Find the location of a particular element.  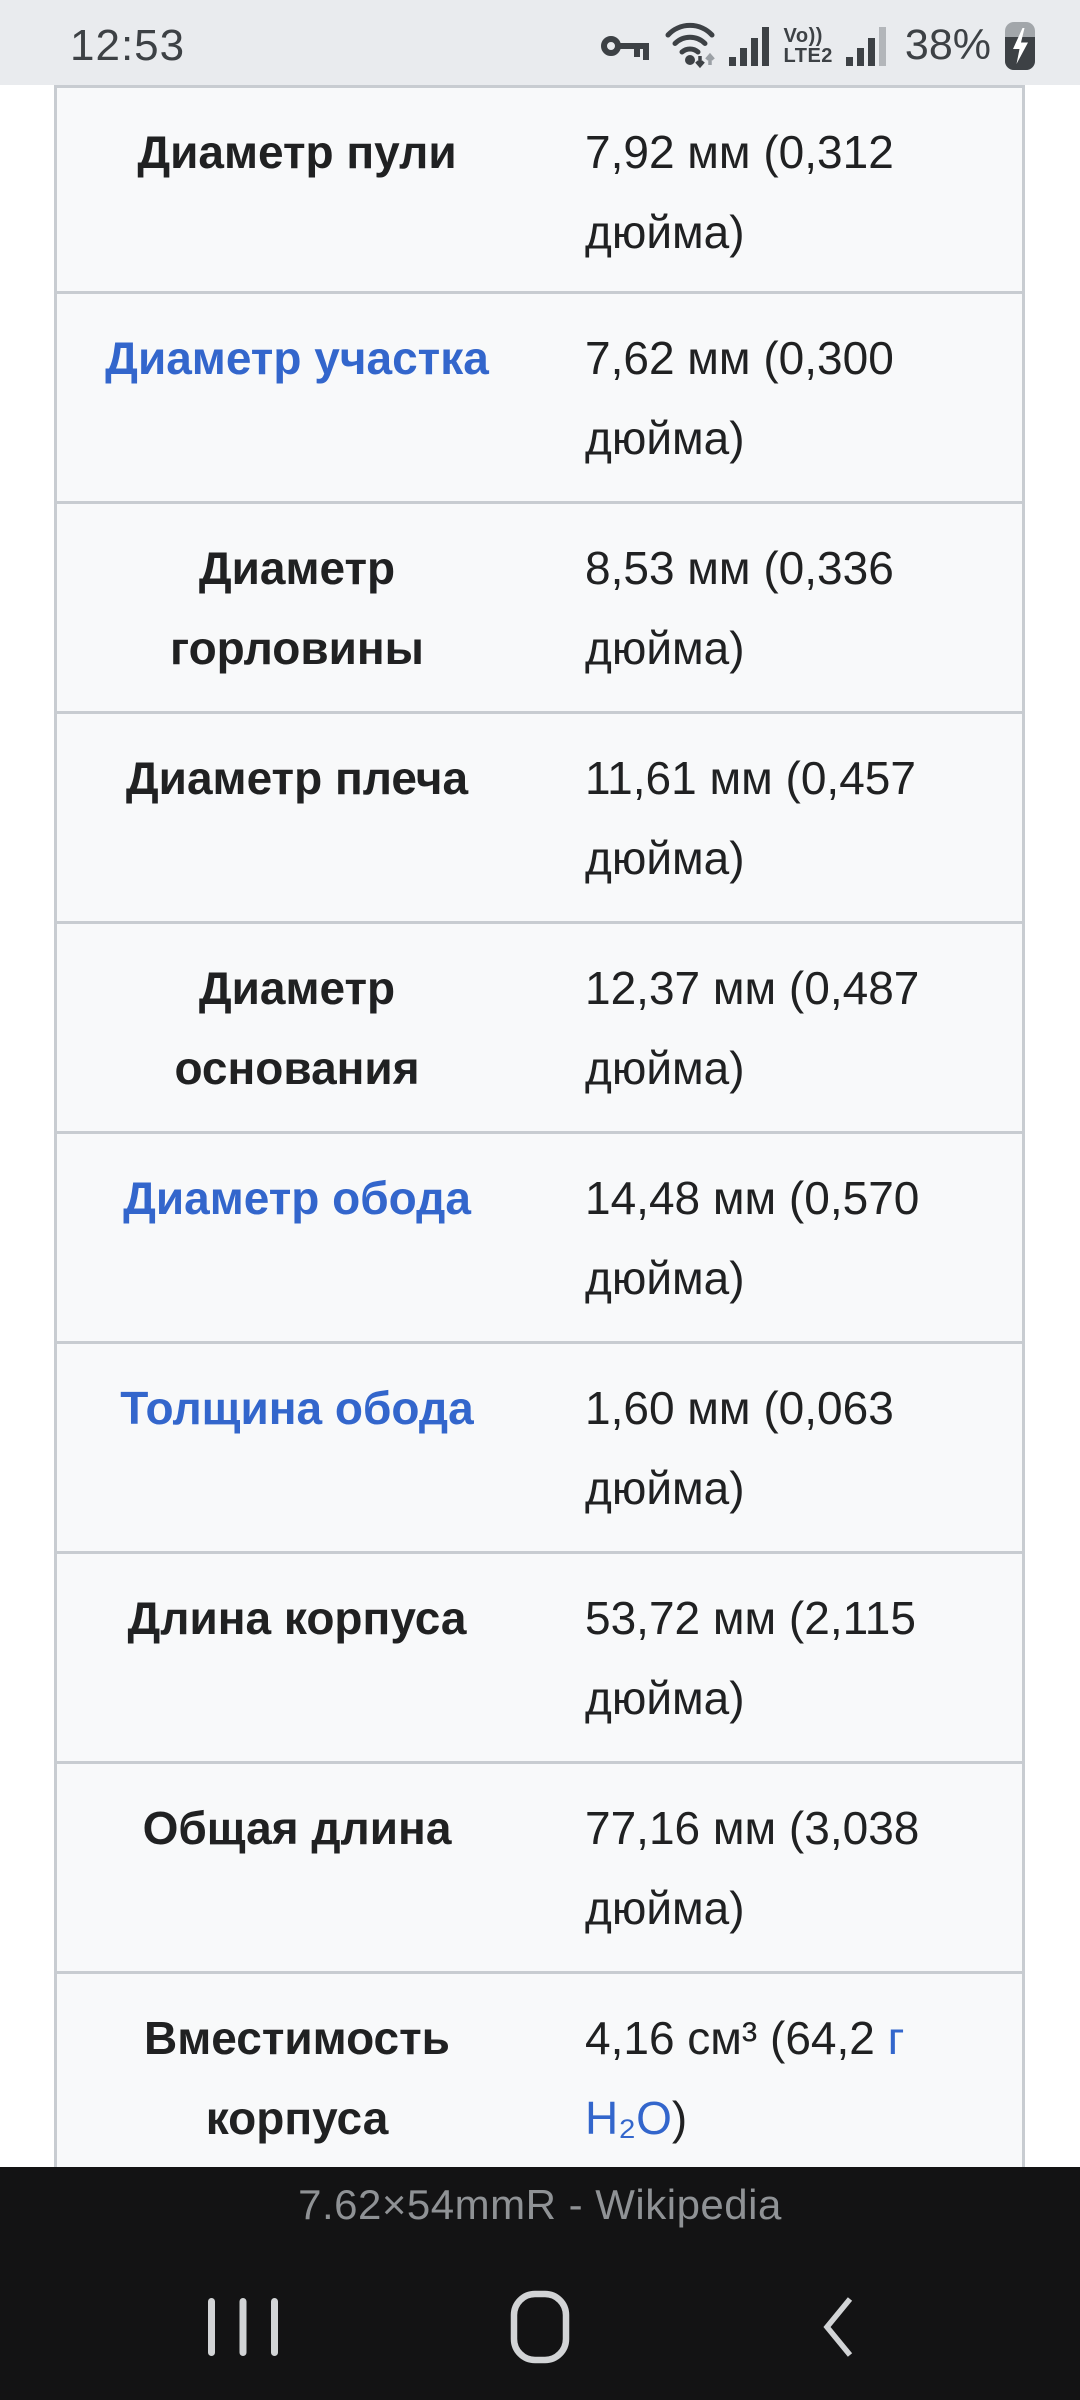

row-label: Общая длина is located at coordinates (297, 1828).